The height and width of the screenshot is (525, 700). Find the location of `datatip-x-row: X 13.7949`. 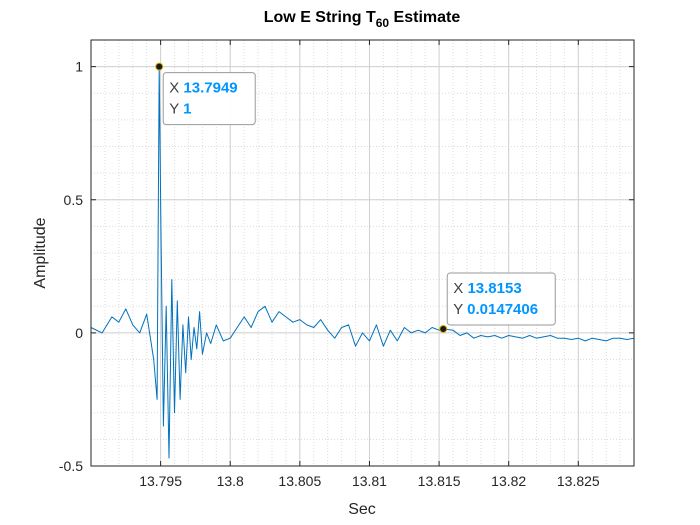

datatip-x-row: X 13.7949 is located at coordinates (203, 88).